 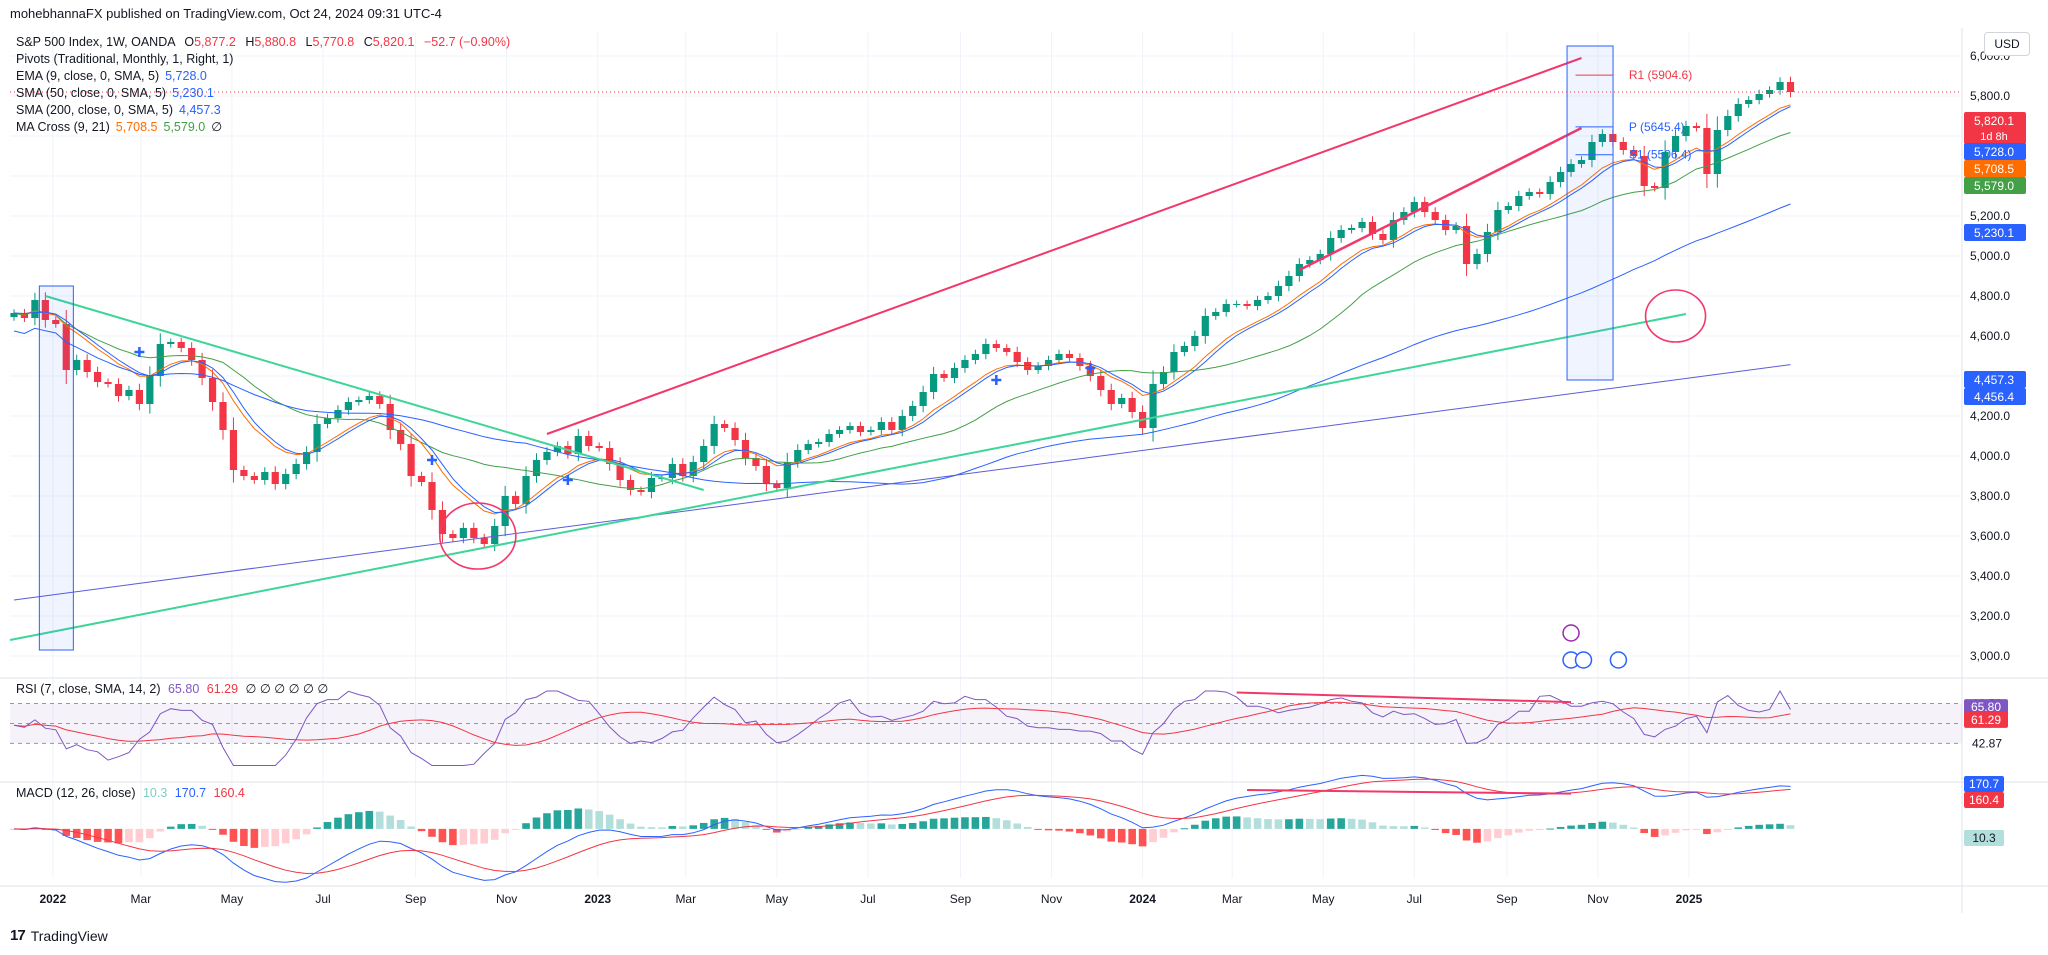 What do you see at coordinates (263, 93) in the screenshot?
I see `legend-sma50: SMA (50, close, 0, SMA, 5) 5,230.1` at bounding box center [263, 93].